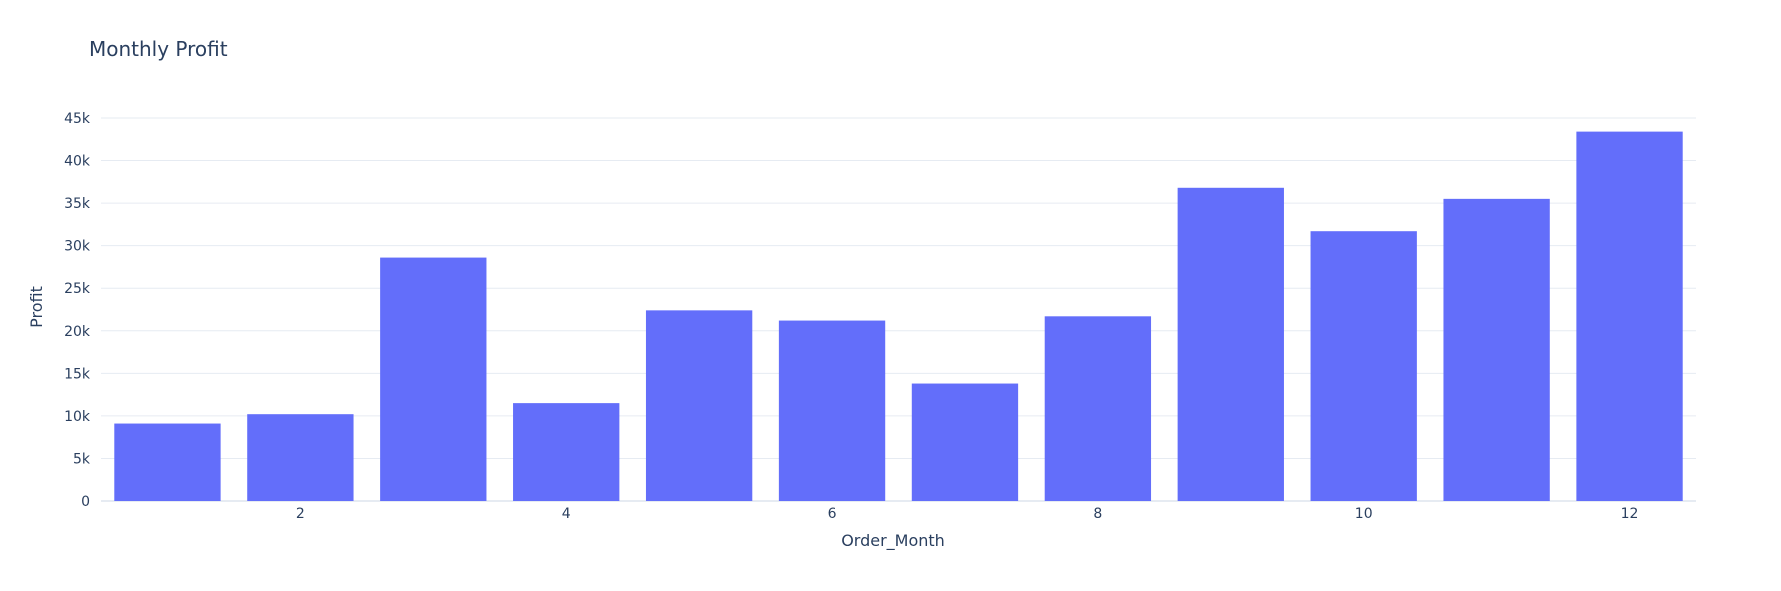  Describe the element at coordinates (82, 459) in the screenshot. I see `y-tick-label: 5k` at that location.